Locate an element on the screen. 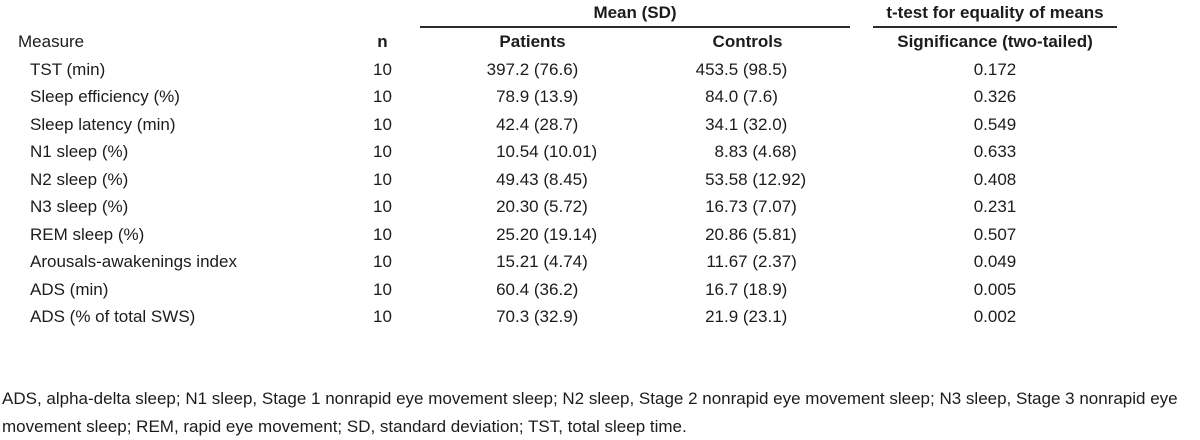 The image size is (1200, 440). mean-fraction-and-sd: .1 (32.0) is located at coordinates (756, 124).